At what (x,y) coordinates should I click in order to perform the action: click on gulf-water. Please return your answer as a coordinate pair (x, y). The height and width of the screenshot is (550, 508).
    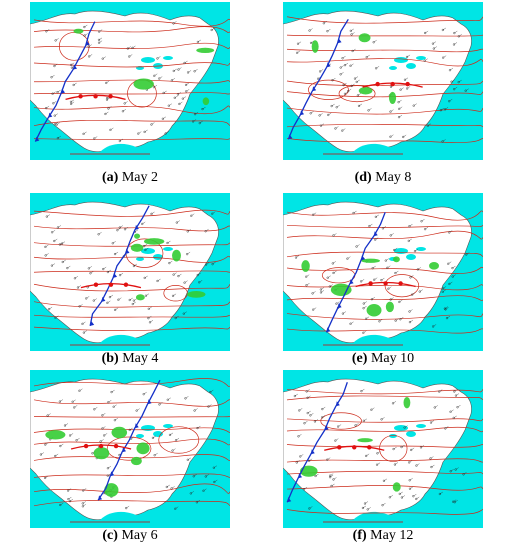
    Looking at the image, I should click on (378, 151).